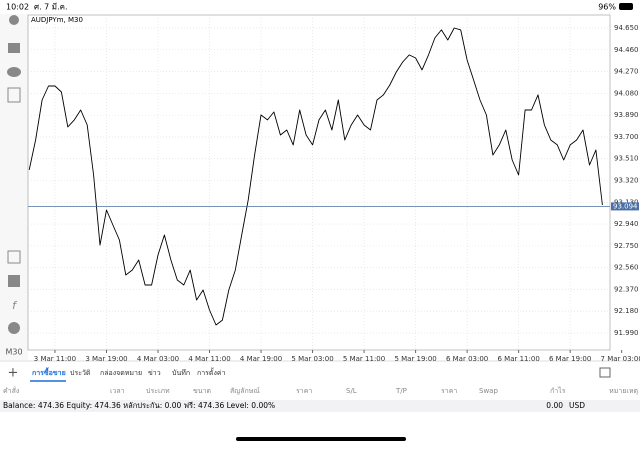  Describe the element at coordinates (518, 359) in the screenshot. I see `x-tick-label: 6 Mar 11:00` at that location.